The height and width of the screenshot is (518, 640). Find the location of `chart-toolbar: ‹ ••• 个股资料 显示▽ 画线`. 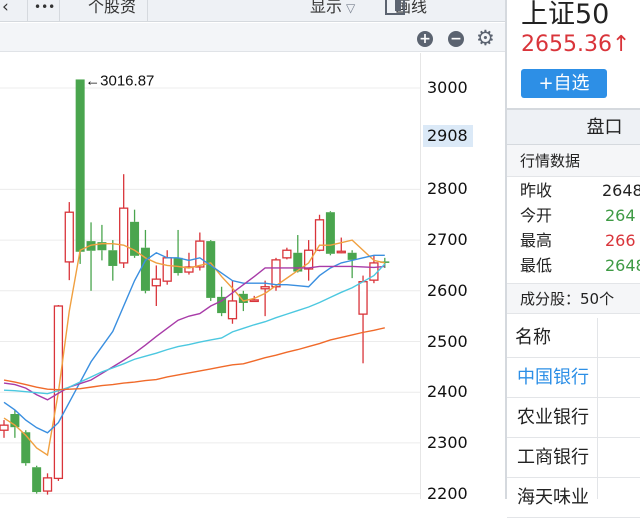

chart-toolbar: ‹ ••• 个股资料 显示▽ 画线 is located at coordinates (252, 21).